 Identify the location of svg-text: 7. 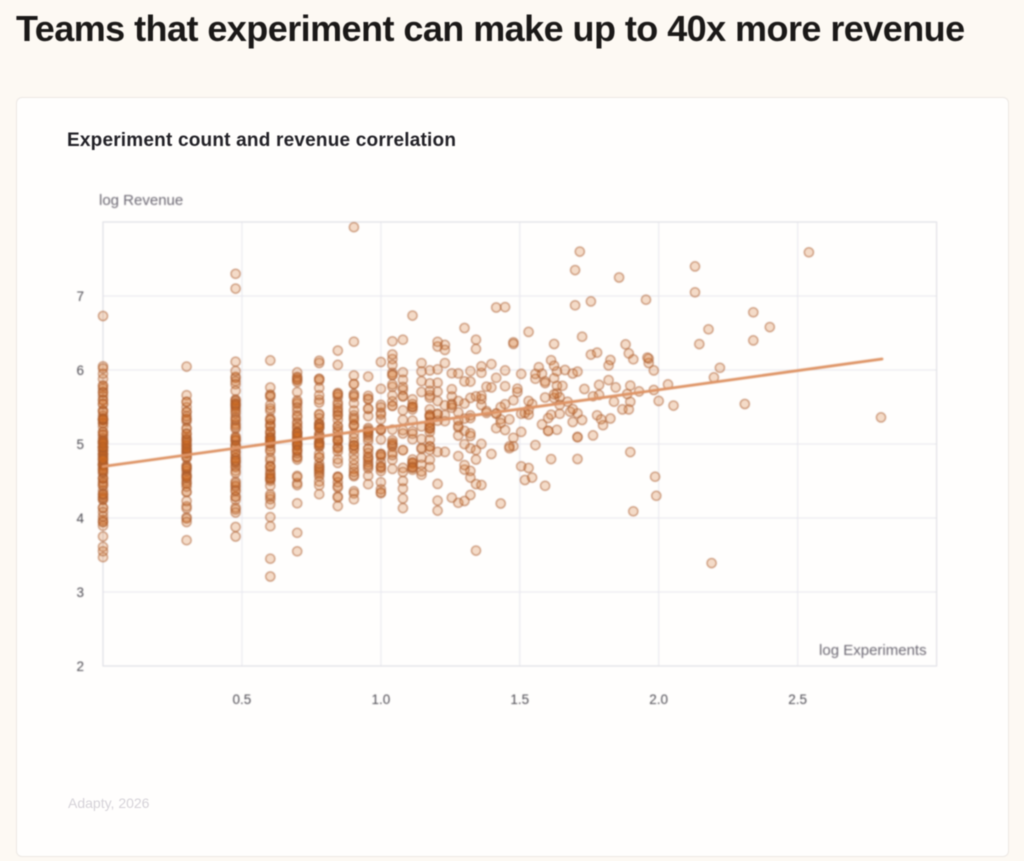
(80, 296).